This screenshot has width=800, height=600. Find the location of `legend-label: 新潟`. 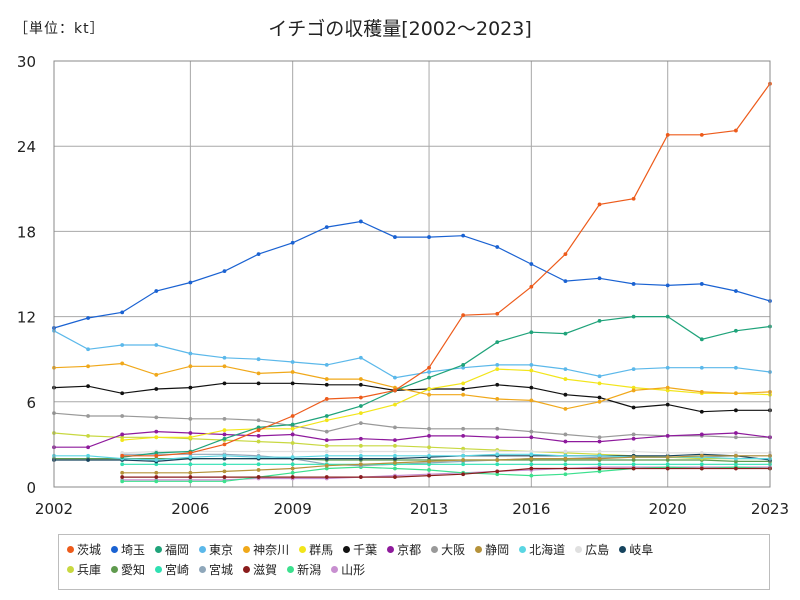

legend-label: 新潟 is located at coordinates (309, 569).